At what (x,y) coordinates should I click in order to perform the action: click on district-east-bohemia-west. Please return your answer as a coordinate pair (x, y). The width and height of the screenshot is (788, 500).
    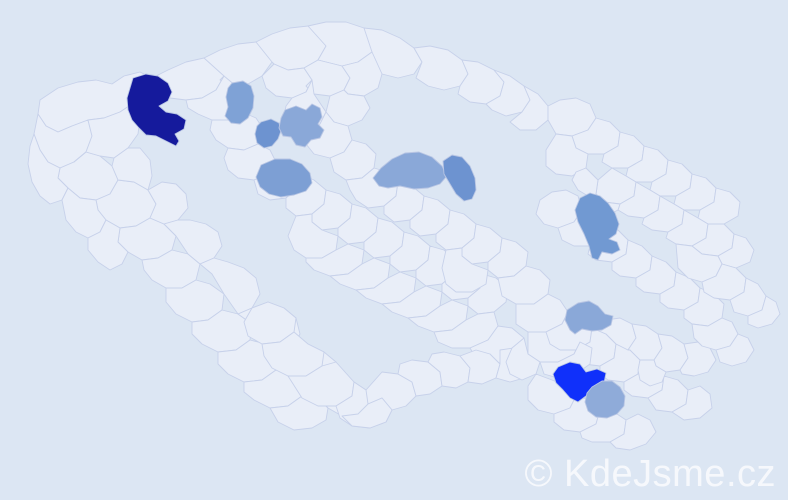
    Looking at the image, I should click on (410, 170).